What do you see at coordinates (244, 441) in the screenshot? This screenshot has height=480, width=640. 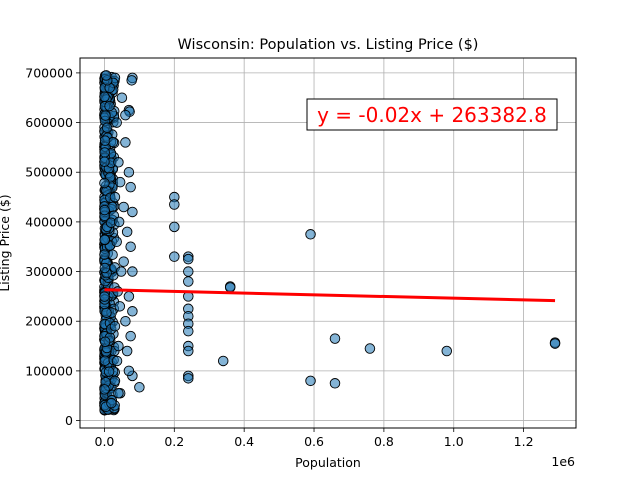 I see `x-tick-label: 0.4` at bounding box center [244, 441].